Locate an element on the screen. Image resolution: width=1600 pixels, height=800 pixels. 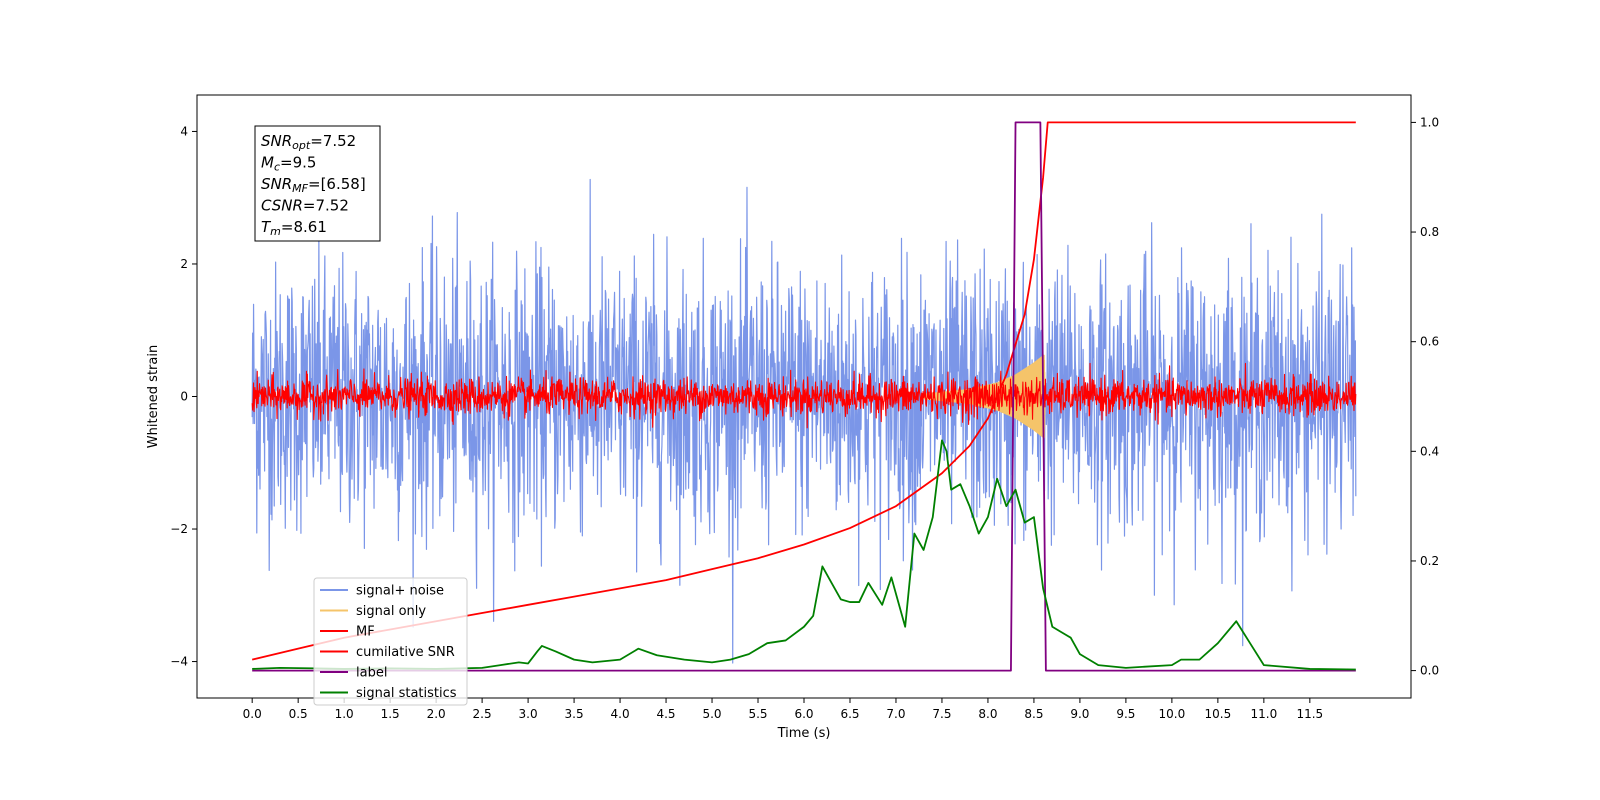
y-axis-left: 4 2 0 −2 −4 is located at coordinates (183, 396).